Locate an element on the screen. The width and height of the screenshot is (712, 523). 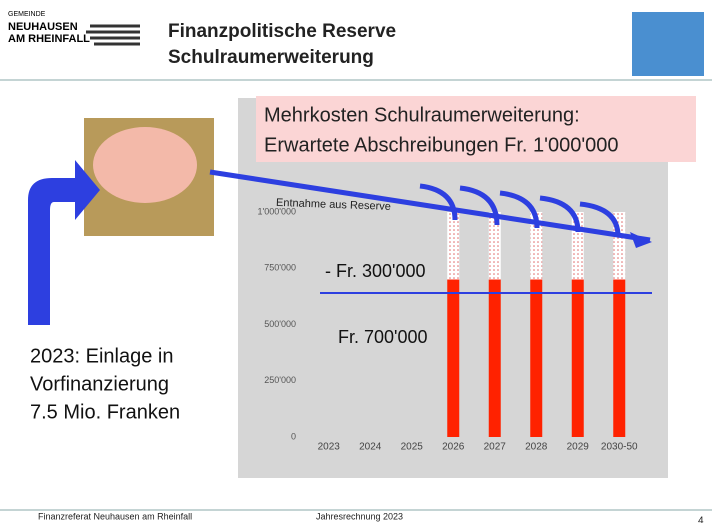
y-tick-label: 750'000 is located at coordinates (280, 268).